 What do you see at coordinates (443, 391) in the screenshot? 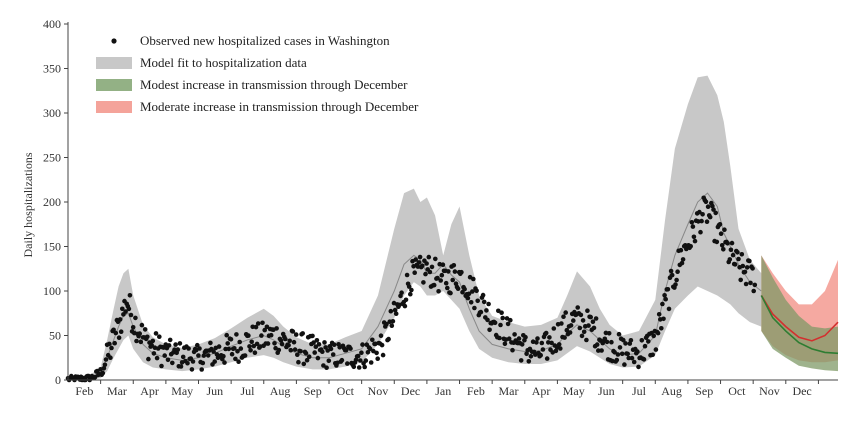
I see `x-tick-label: Jan` at bounding box center [443, 391].